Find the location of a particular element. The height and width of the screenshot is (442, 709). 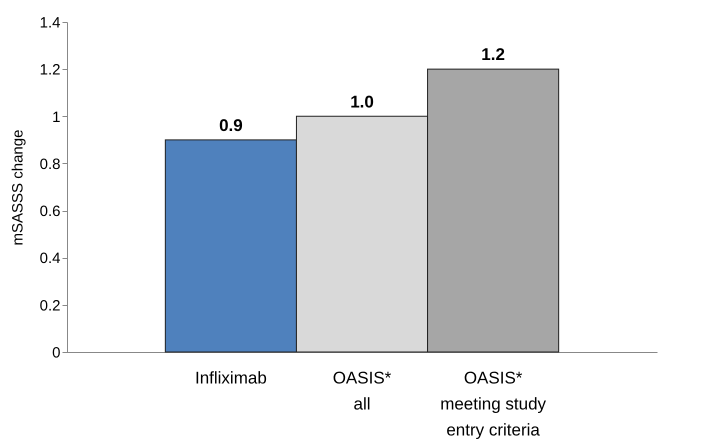

y-tick-label: 0.4 is located at coordinates (50, 259).